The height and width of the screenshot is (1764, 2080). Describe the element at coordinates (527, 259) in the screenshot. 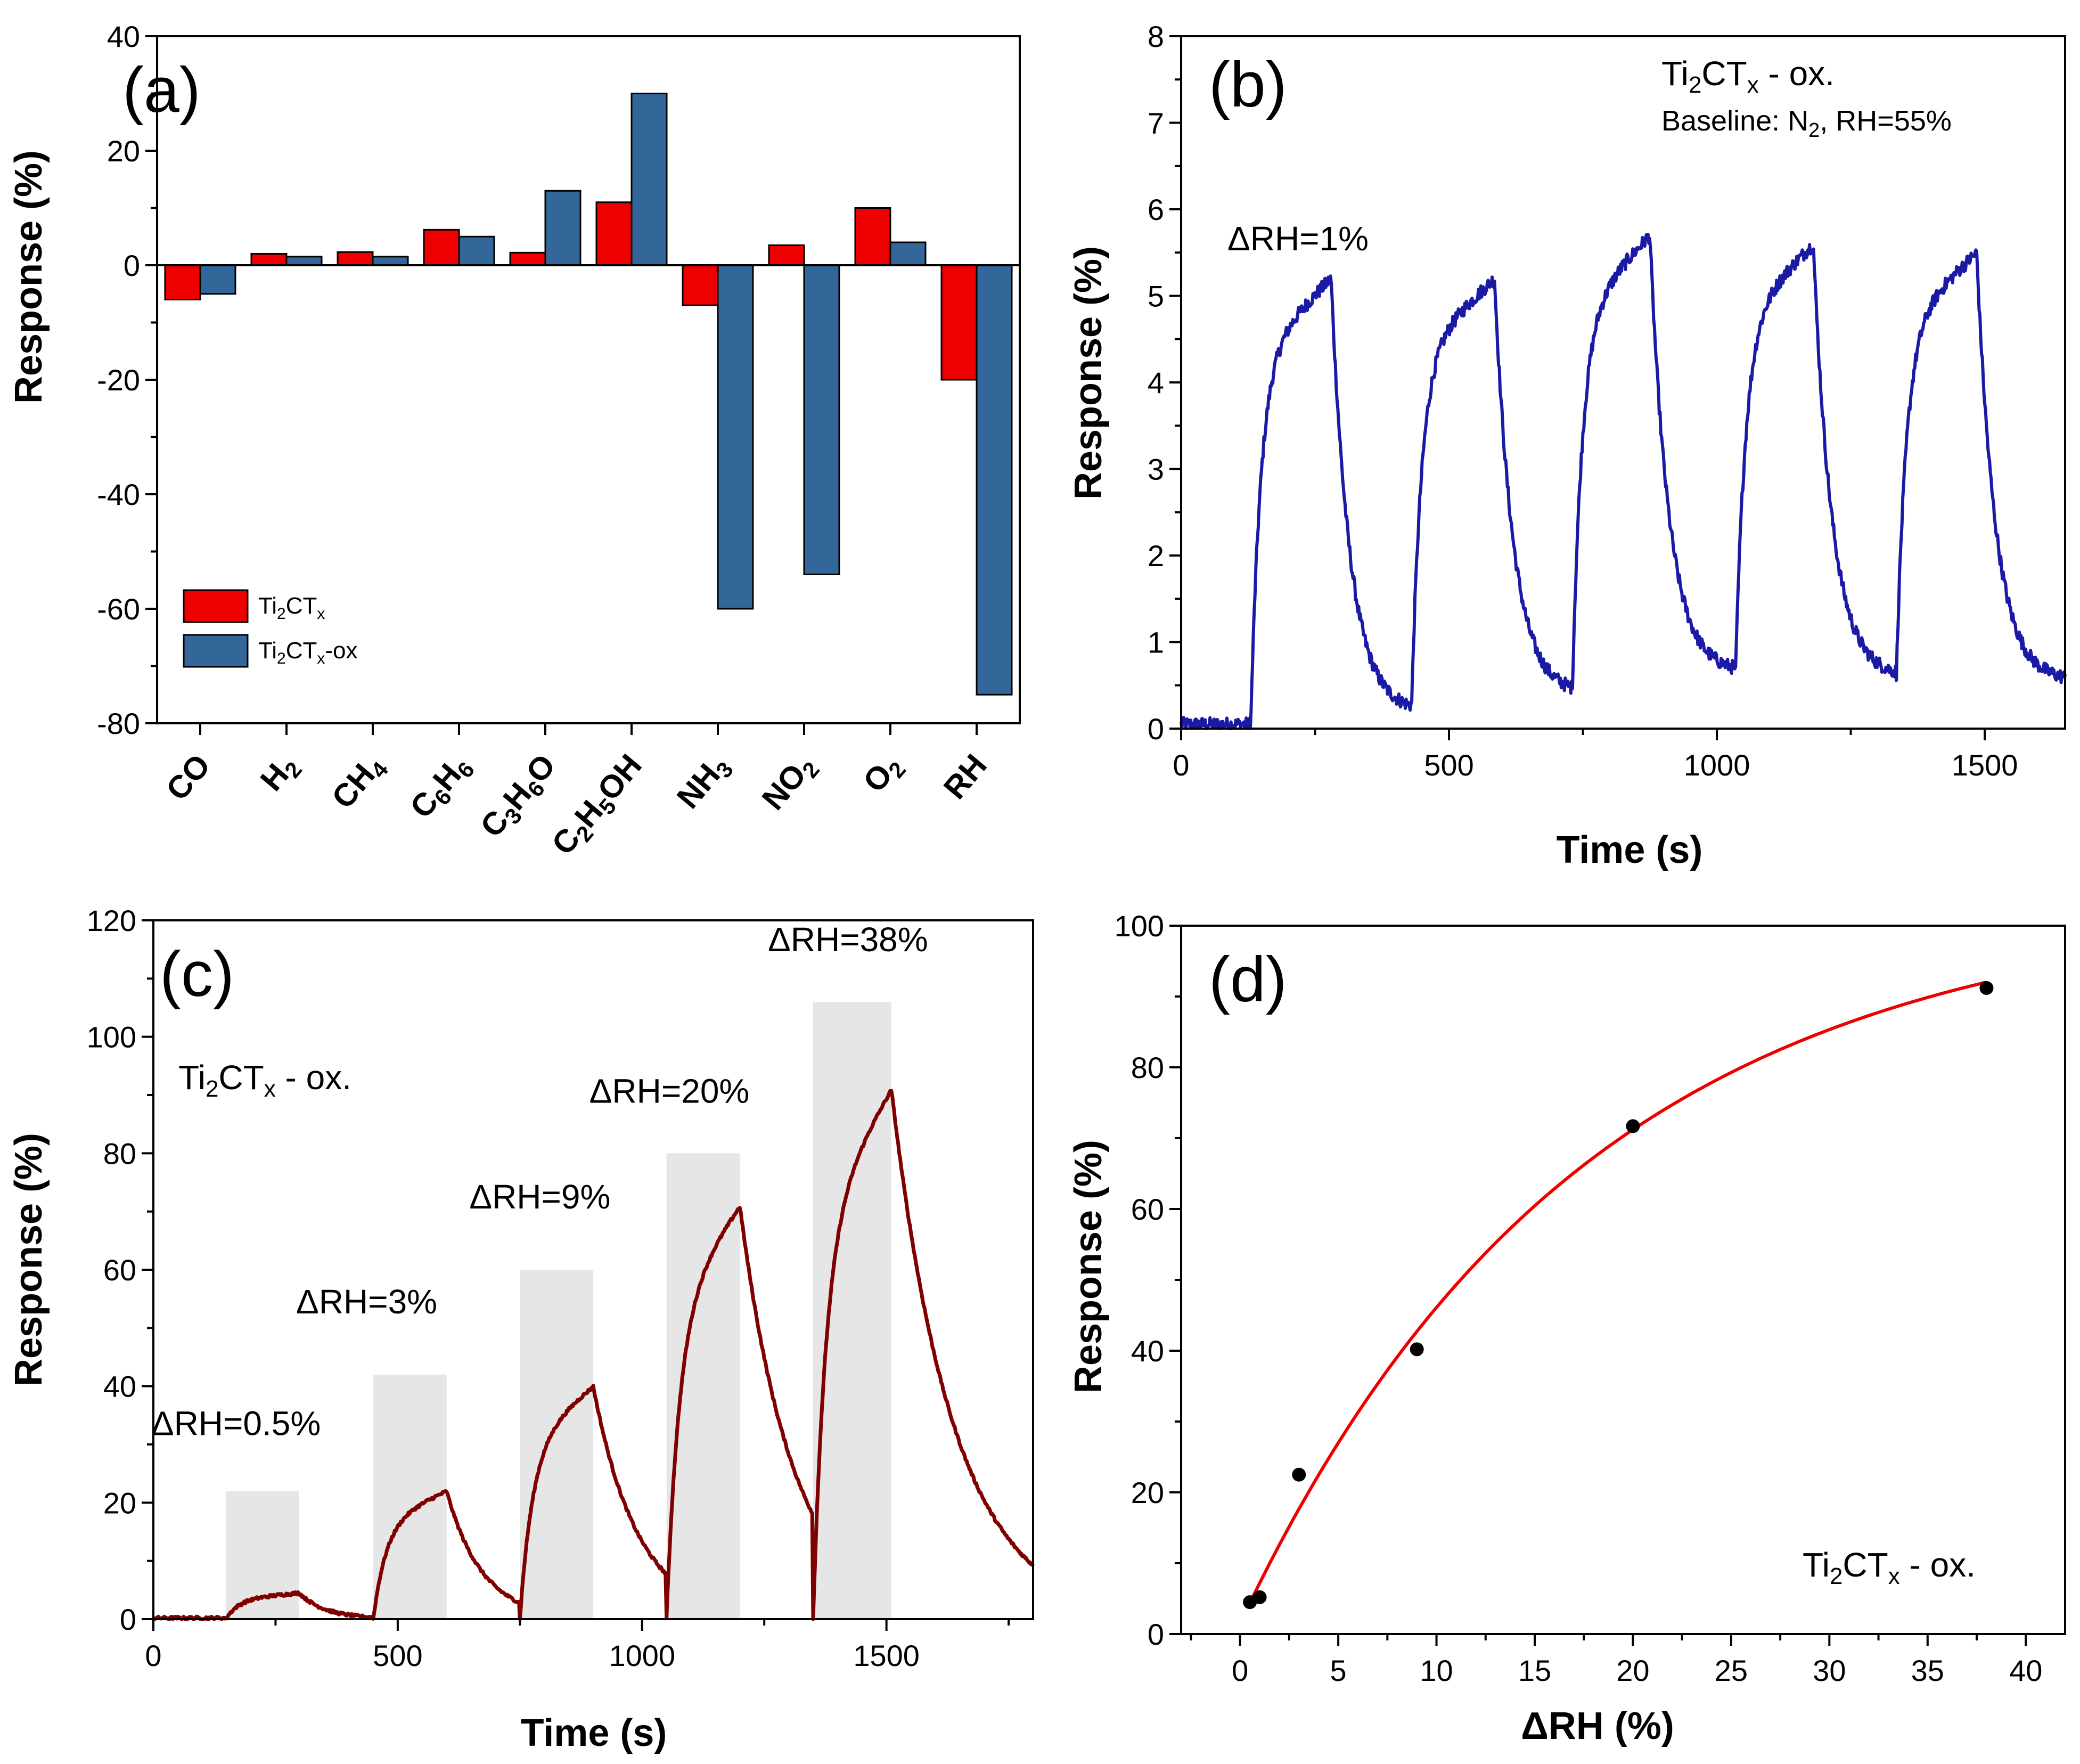

I see `bar-ti2ctx-c3h6o` at that location.